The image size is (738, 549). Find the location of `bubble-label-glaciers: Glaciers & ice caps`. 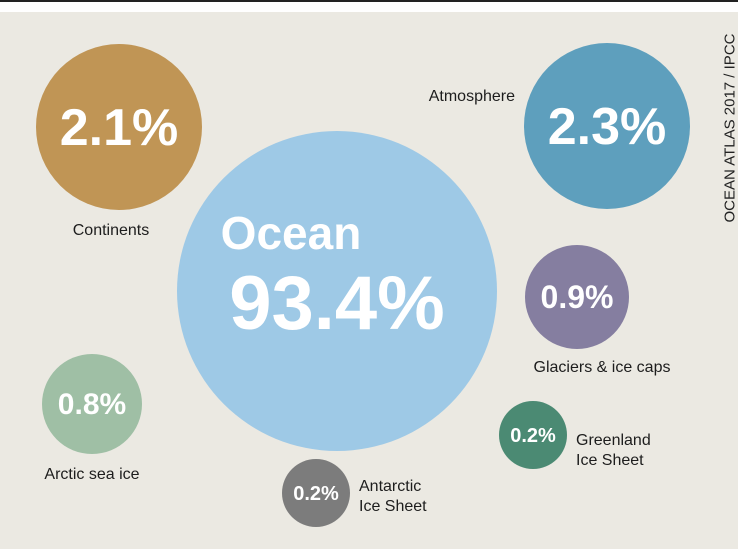

bubble-label-glaciers: Glaciers & ice caps is located at coordinates (602, 367).